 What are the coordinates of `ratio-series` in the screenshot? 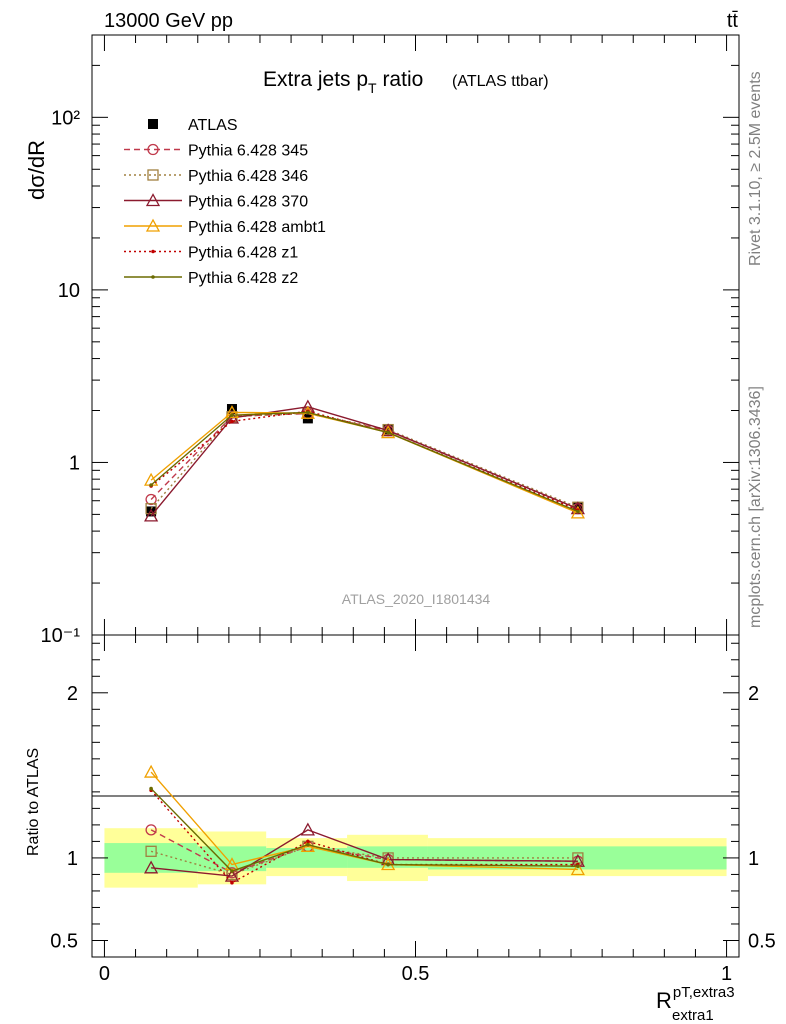 It's located at (364, 824).